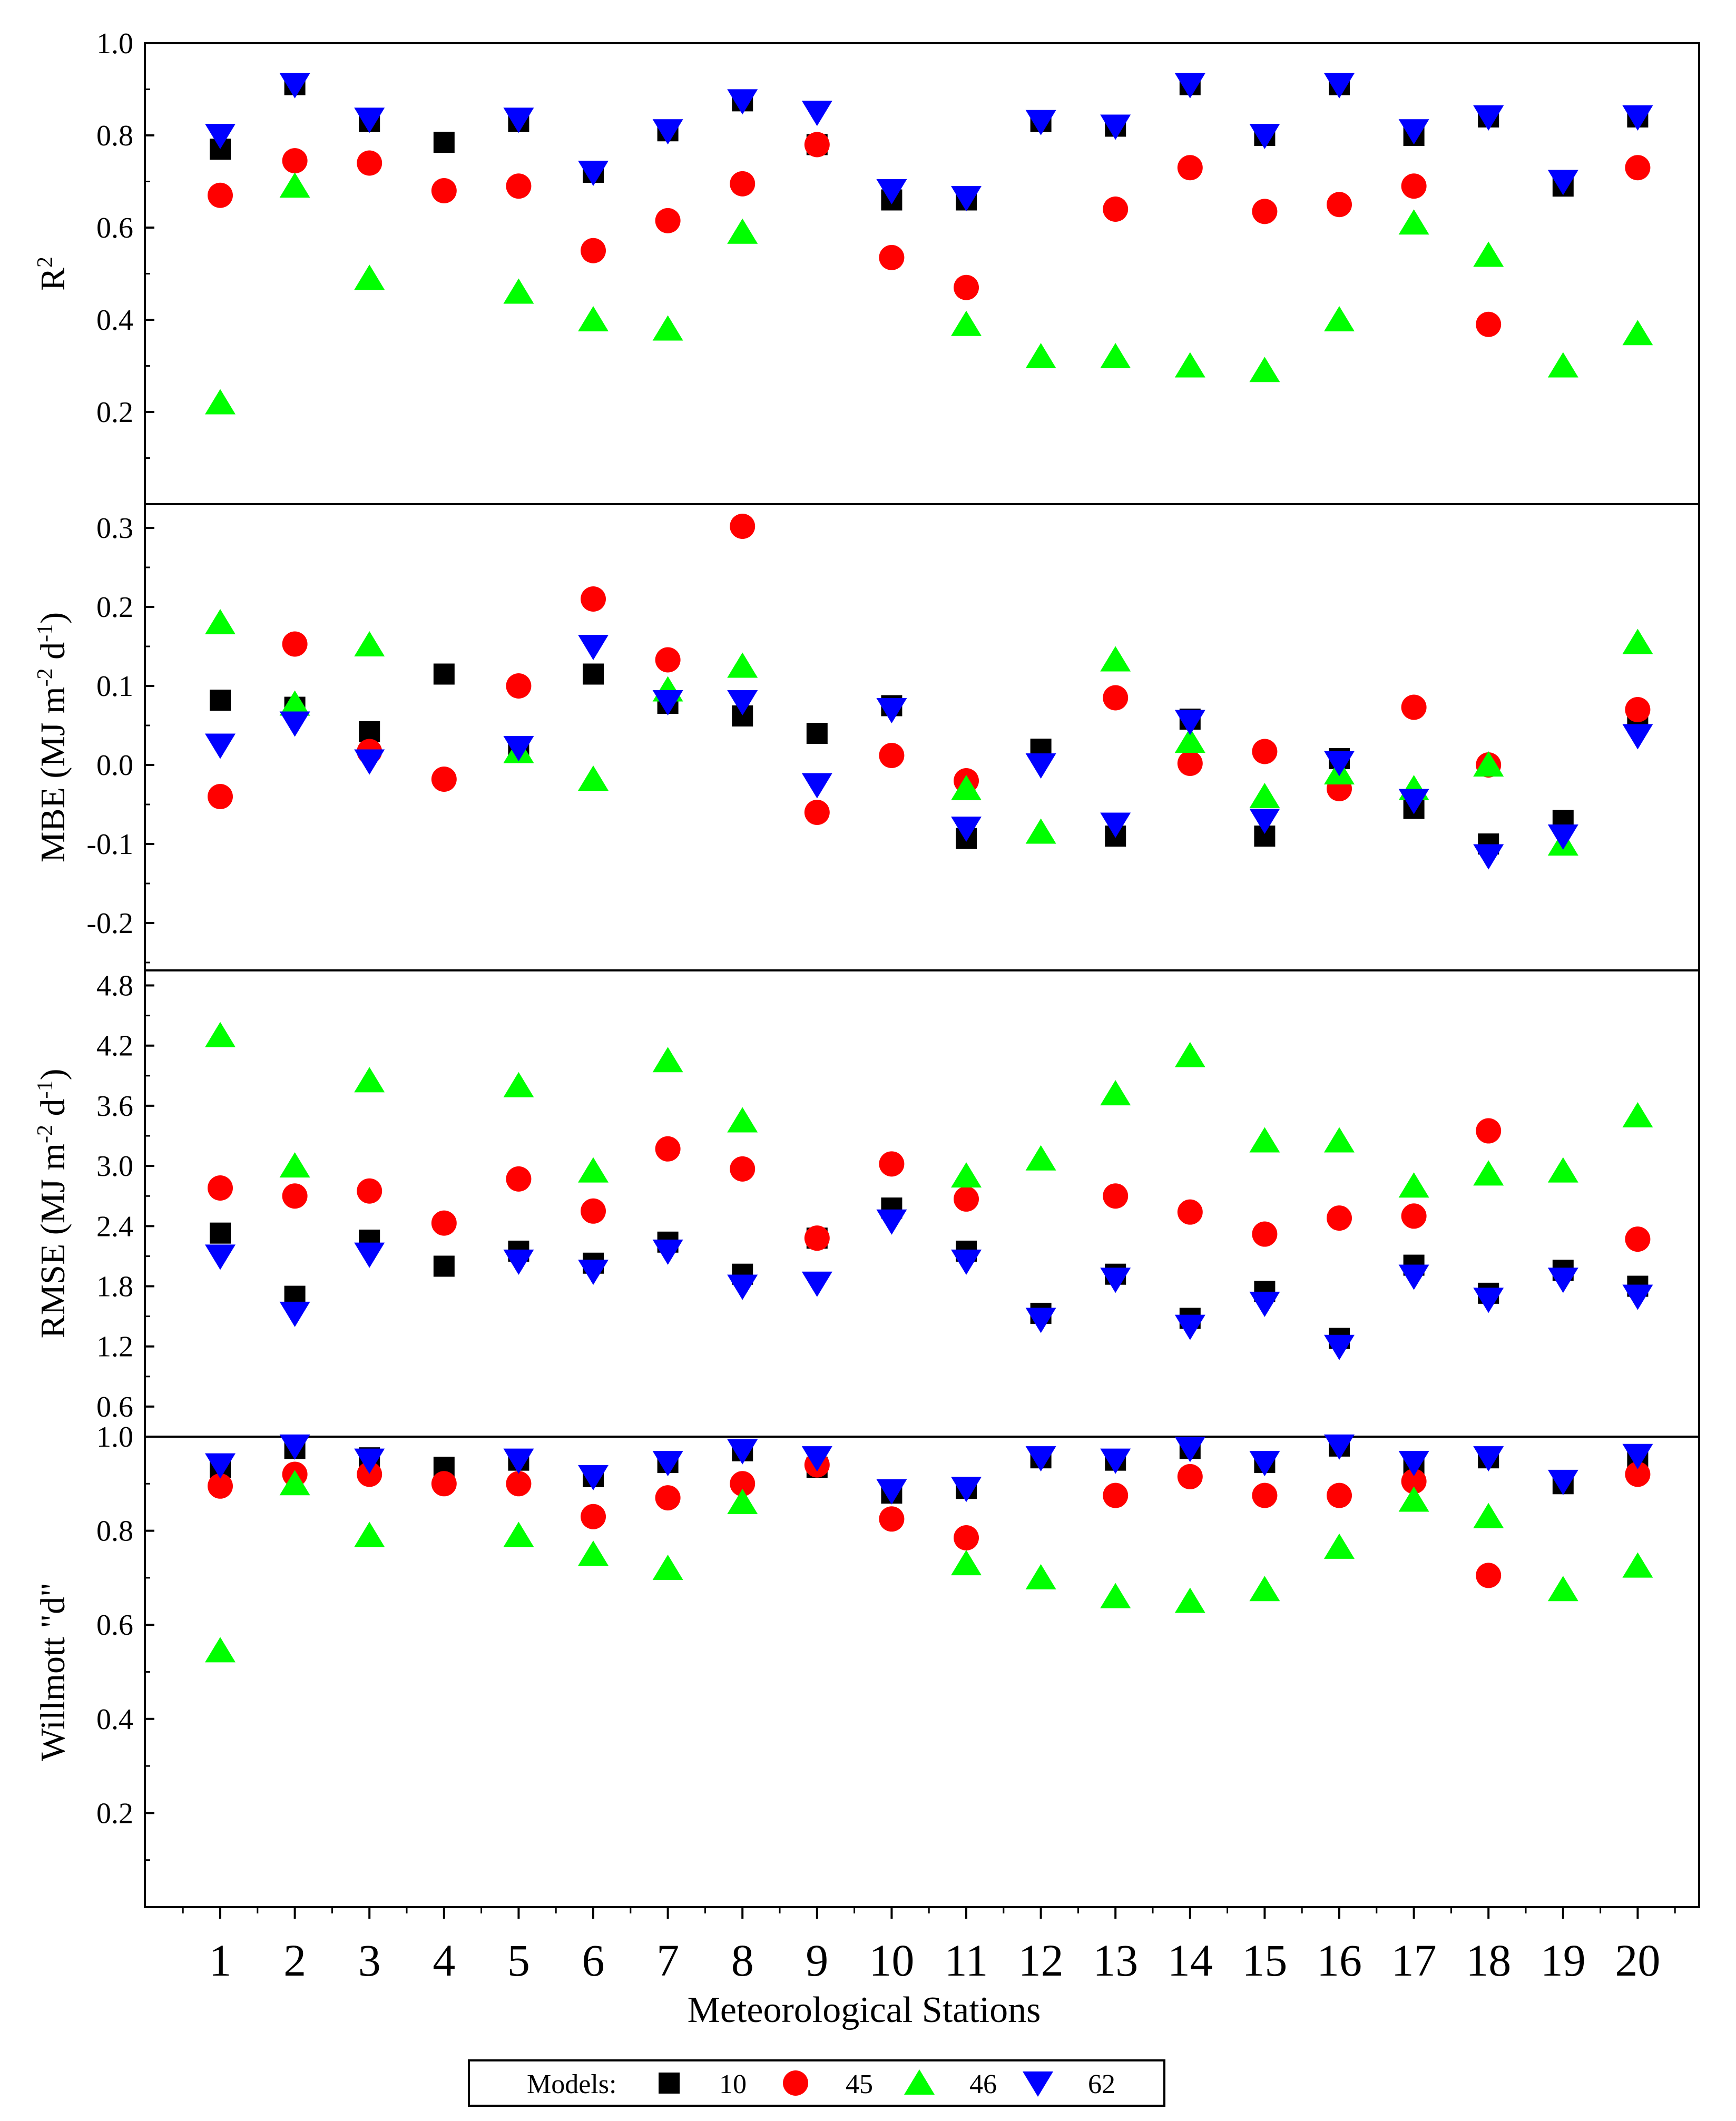 This screenshot has width=1736, height=2121. Describe the element at coordinates (114, 766) in the screenshot. I see `y-tick-label: 0.0` at that location.